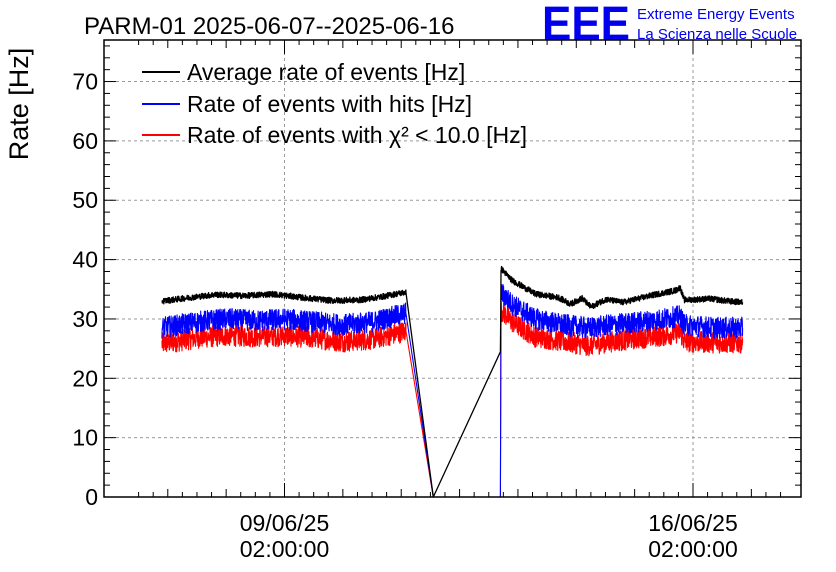 Image resolution: width=836 pixels, height=572 pixels. I want to click on x-tick-date: 16/06/25, so click(693, 523).